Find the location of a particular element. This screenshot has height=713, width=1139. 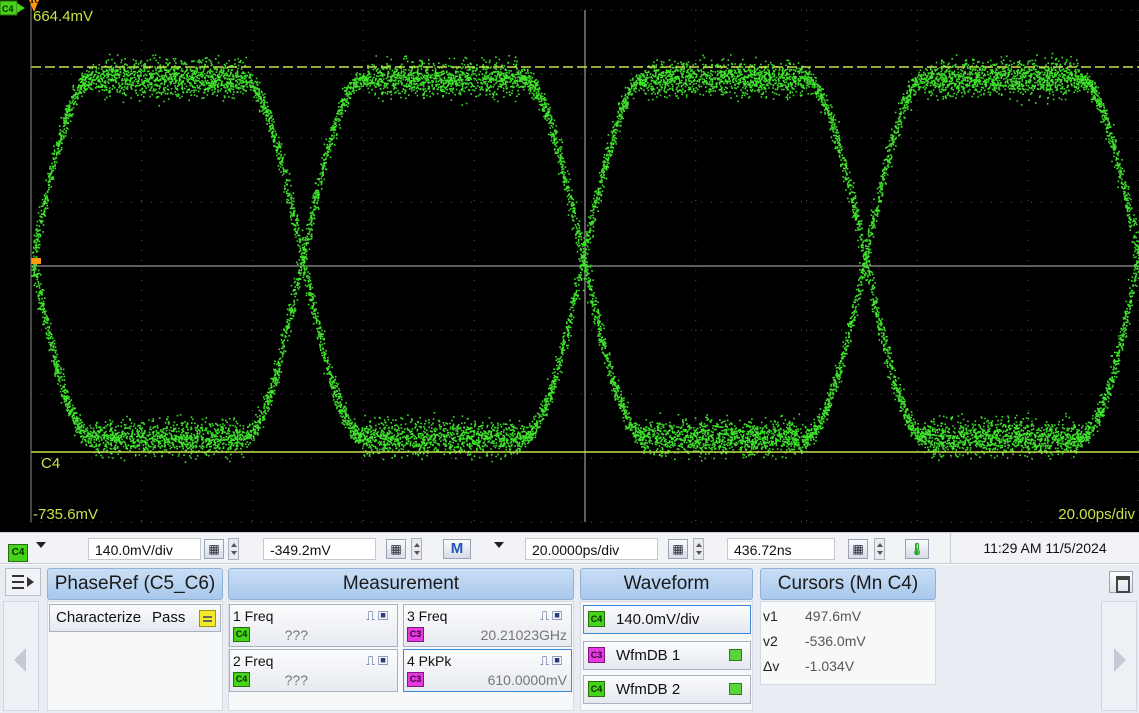

channel-dropdown-chevron-icon is located at coordinates (41, 545).